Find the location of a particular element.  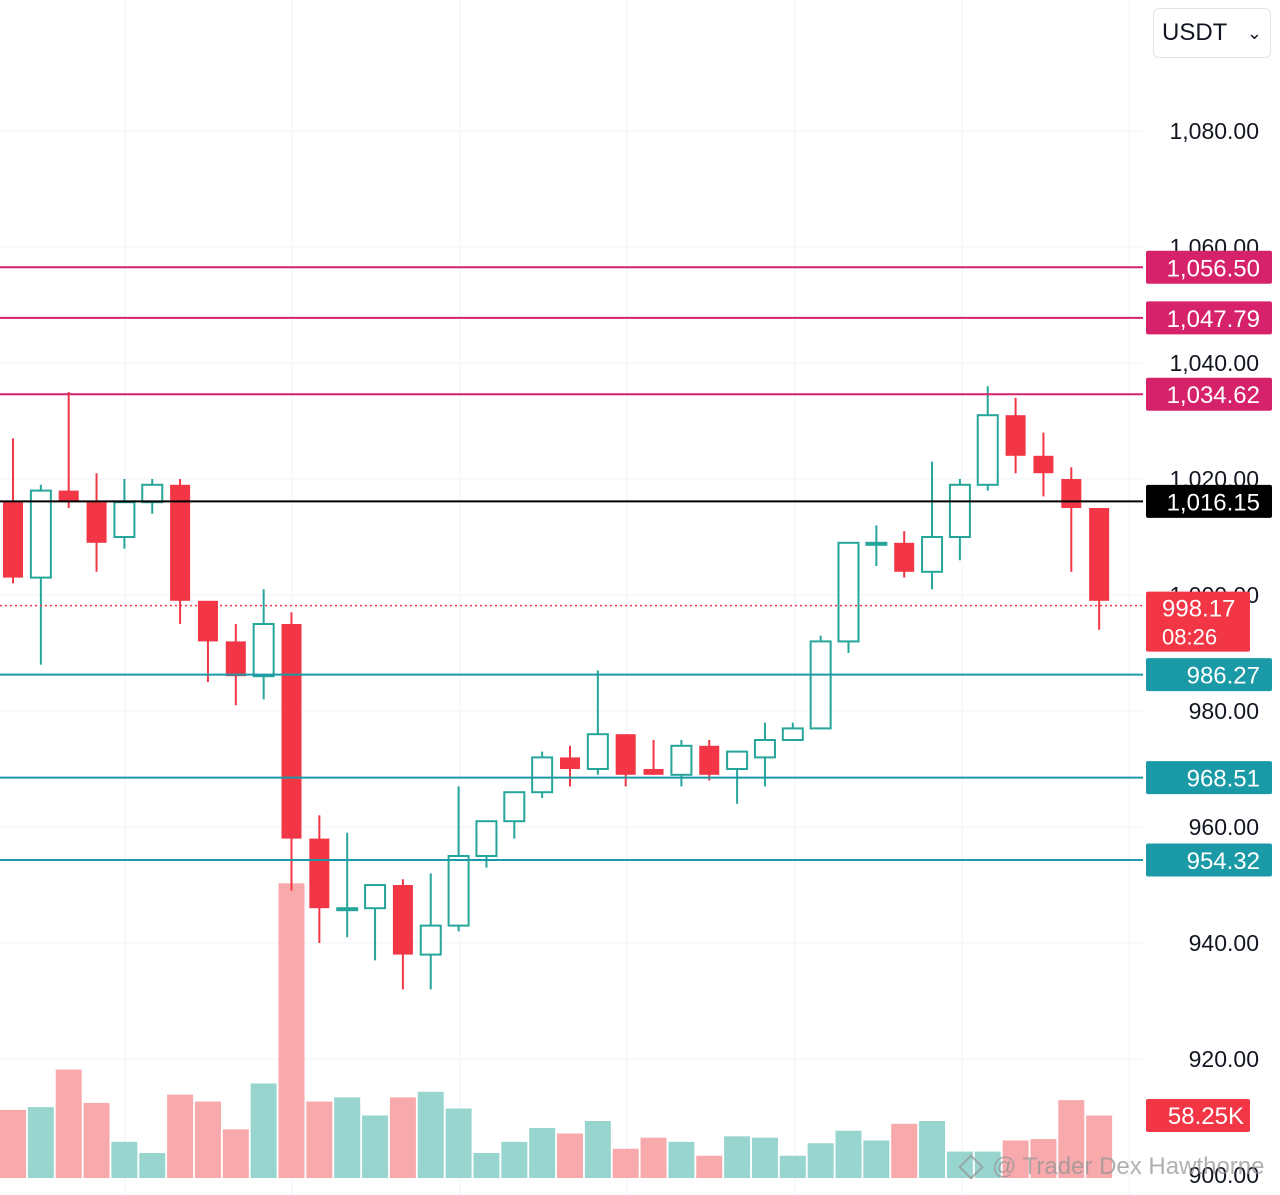

watermark: @ Trader Dex Hawthorne is located at coordinates (1110, 1167).